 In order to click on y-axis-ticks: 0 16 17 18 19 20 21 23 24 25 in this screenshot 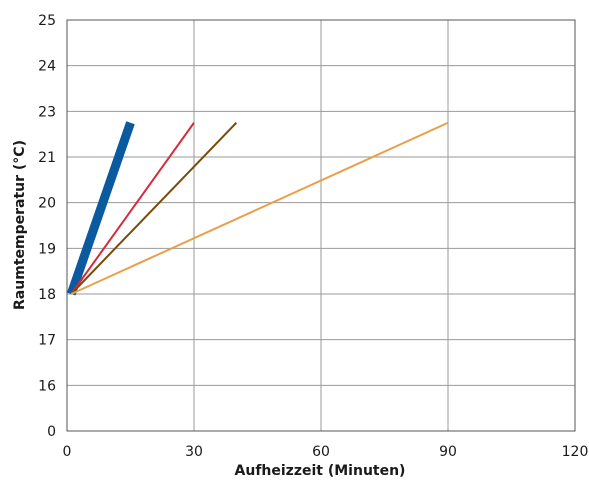, I will do `click(47, 226)`.